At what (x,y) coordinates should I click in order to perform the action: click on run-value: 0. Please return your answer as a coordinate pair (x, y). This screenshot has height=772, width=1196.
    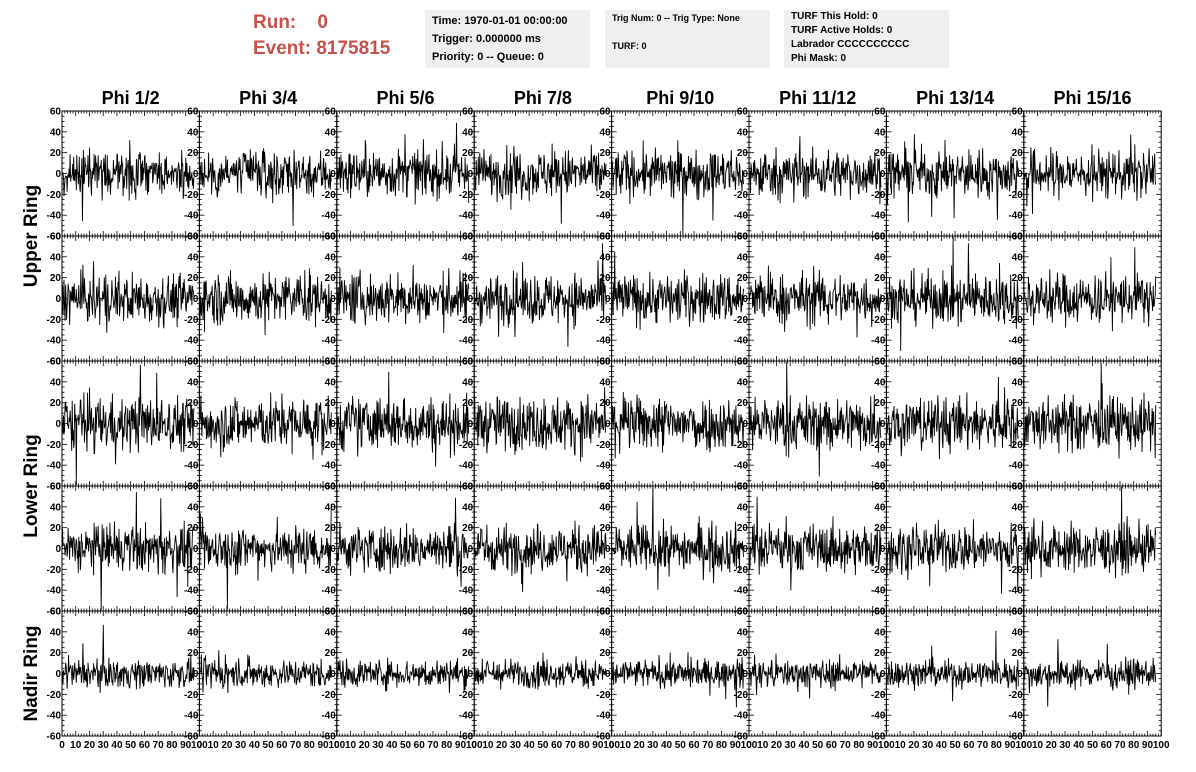
    Looking at the image, I should click on (322, 22).